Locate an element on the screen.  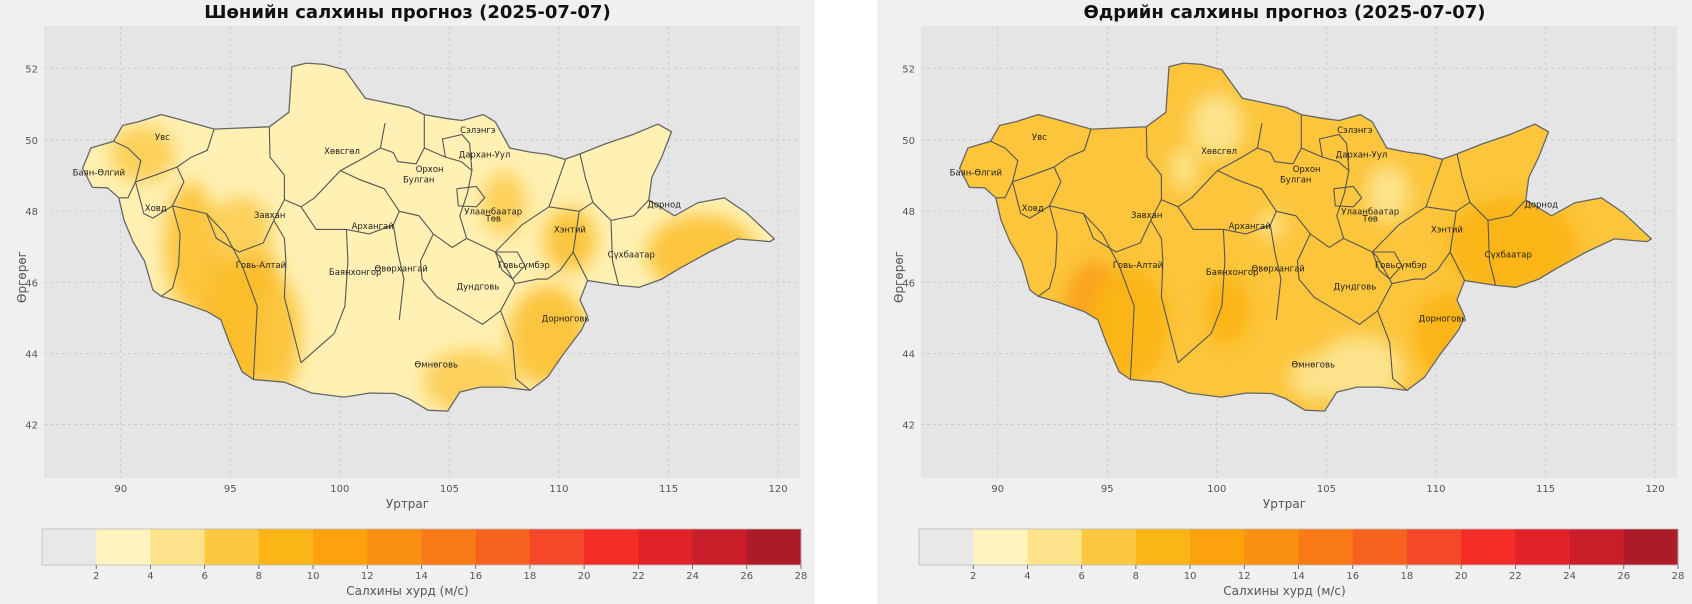
panel-title: Өдрийн салхины прогноз (2025-07-07) is located at coordinates (1284, 12).